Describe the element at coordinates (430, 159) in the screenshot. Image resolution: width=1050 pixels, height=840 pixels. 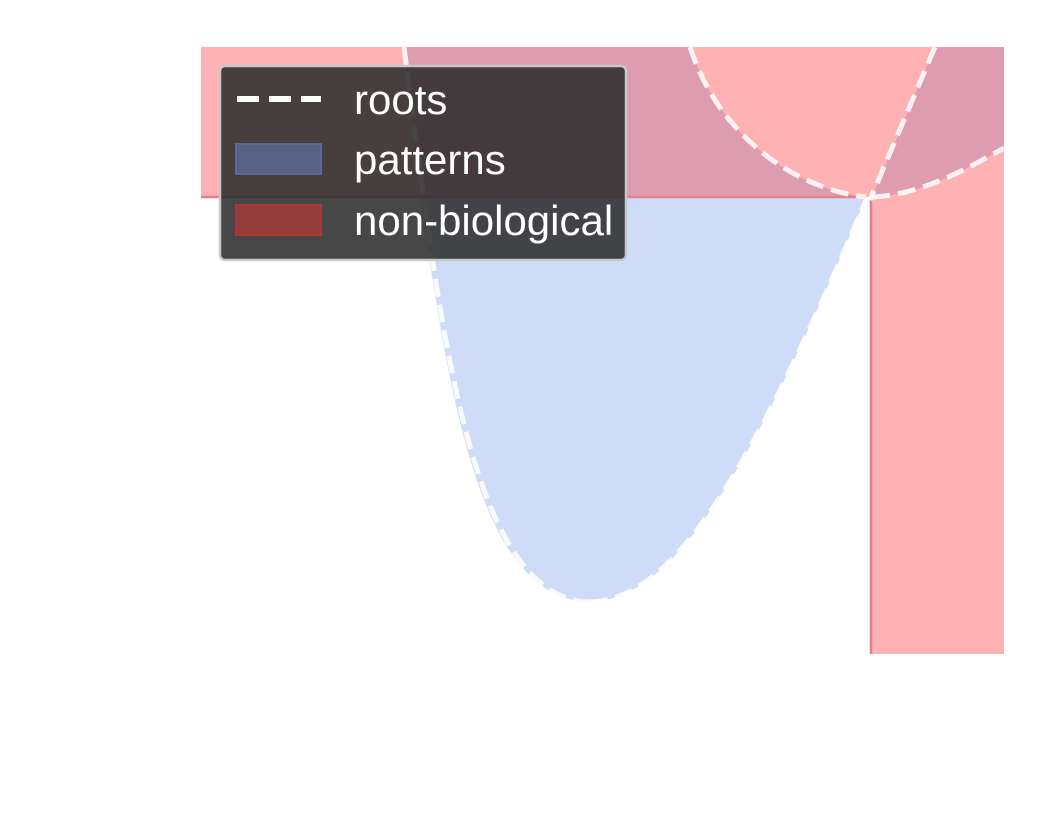
I see `legend-label-patterns: patterns` at that location.